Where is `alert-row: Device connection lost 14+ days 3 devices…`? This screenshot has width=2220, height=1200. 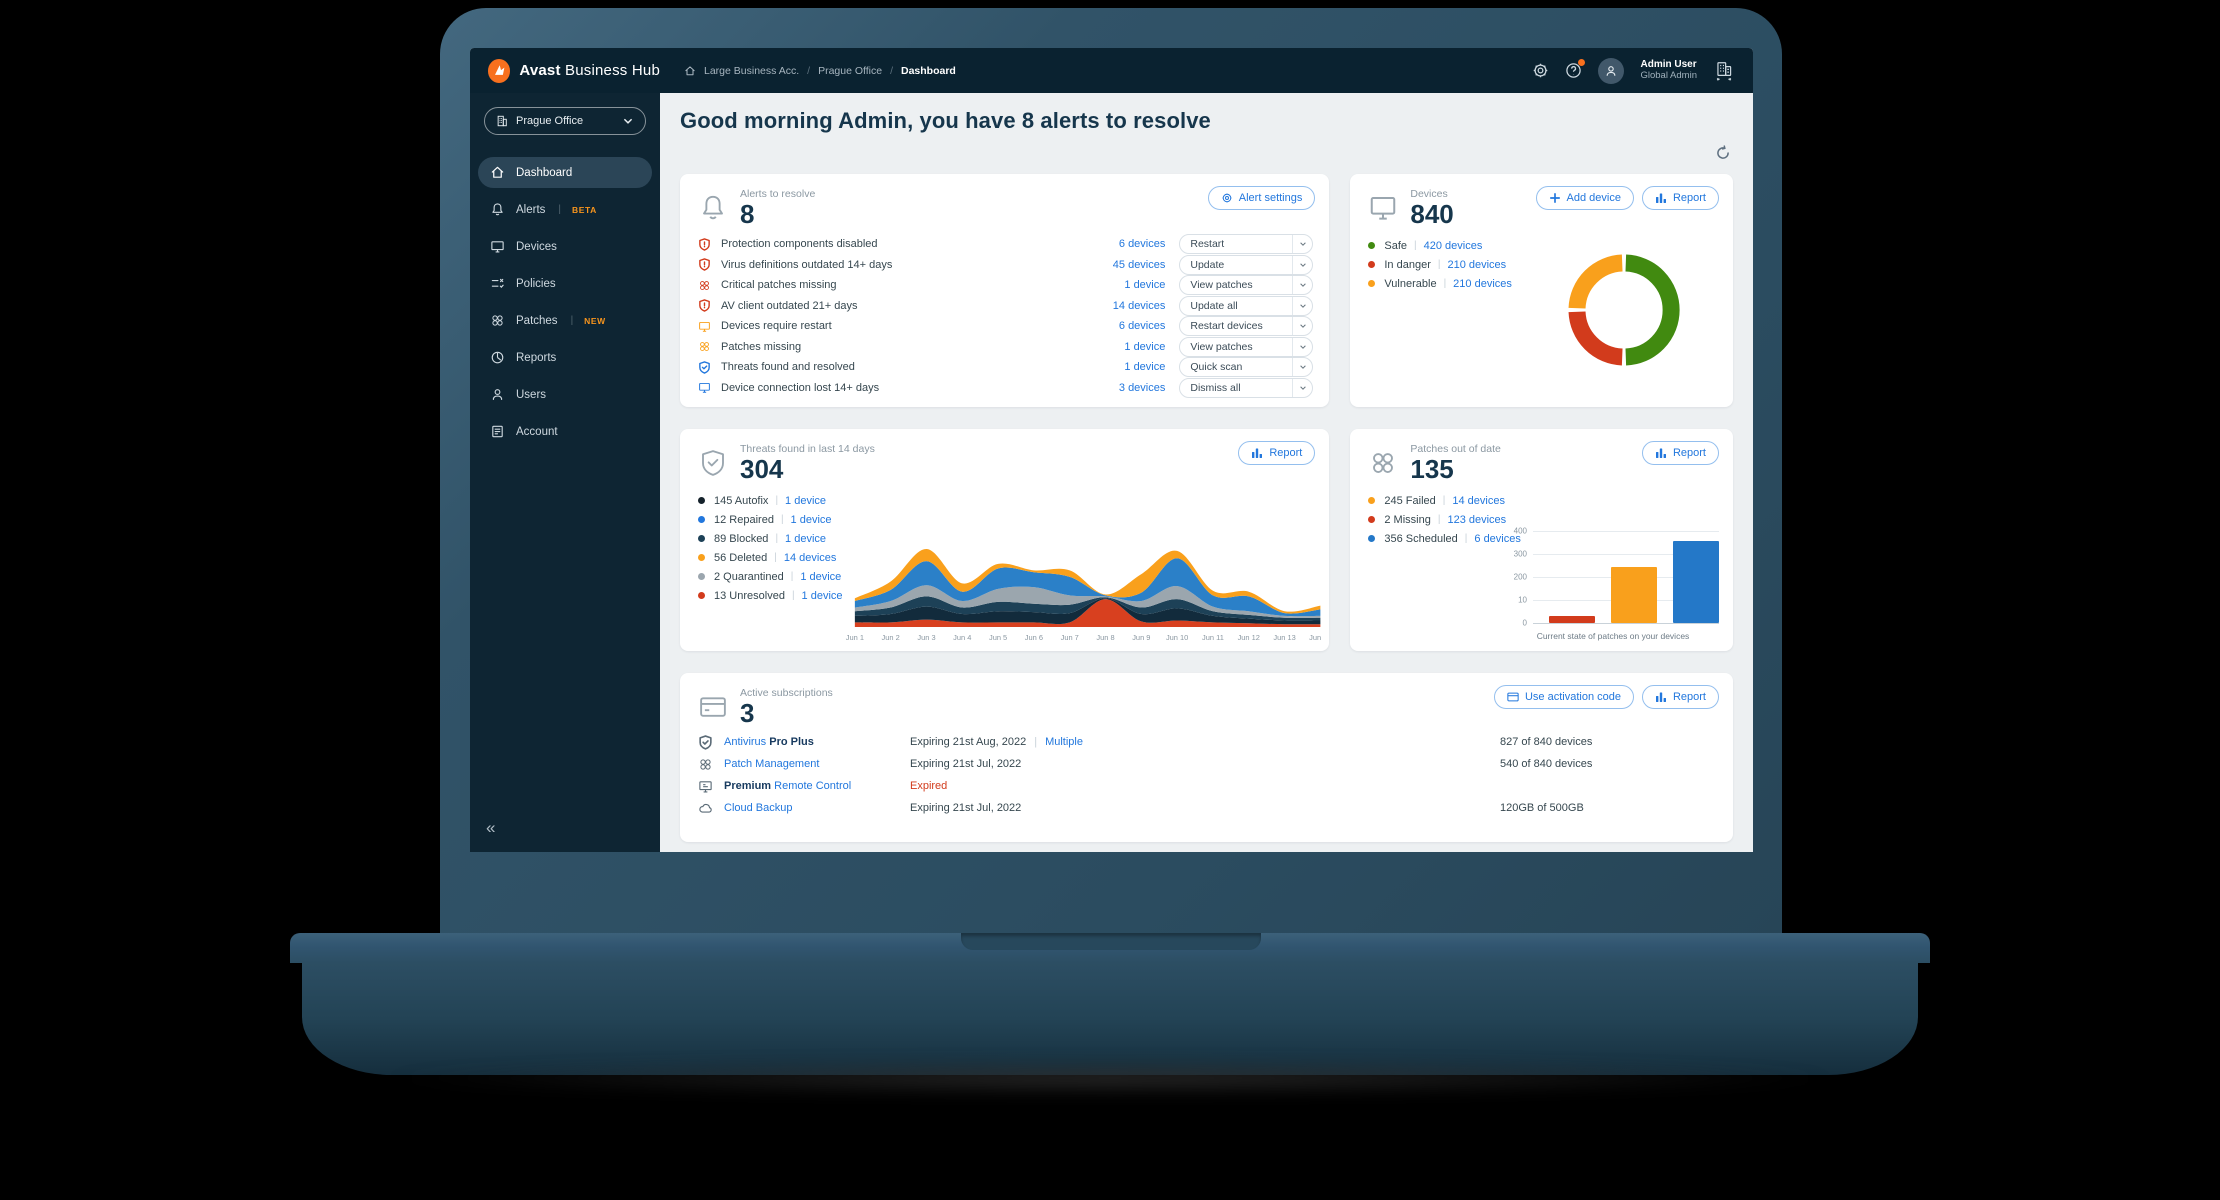
alert-row: Device connection lost 14+ days 3 devices… is located at coordinates (1006, 388).